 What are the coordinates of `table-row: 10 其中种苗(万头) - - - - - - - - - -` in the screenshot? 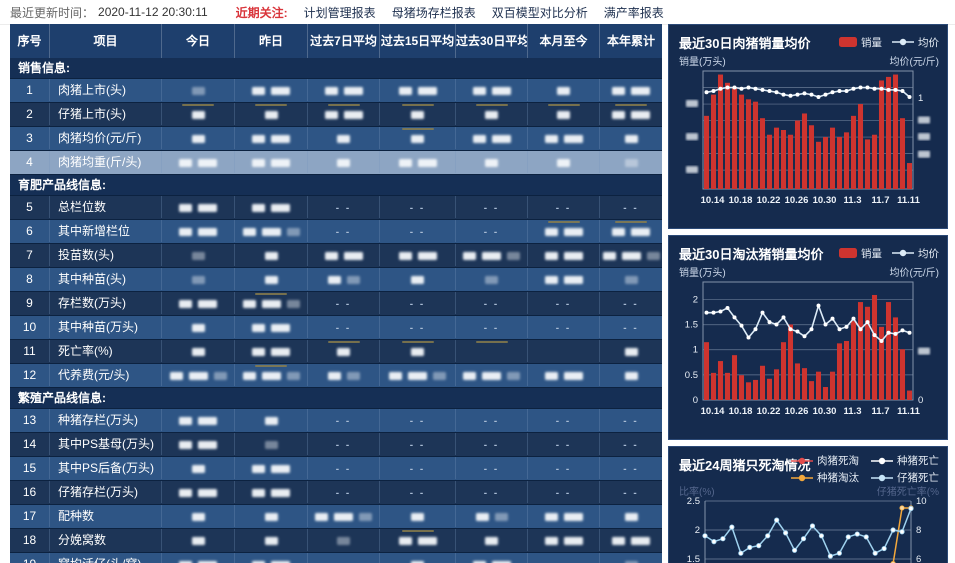 It's located at (336, 328).